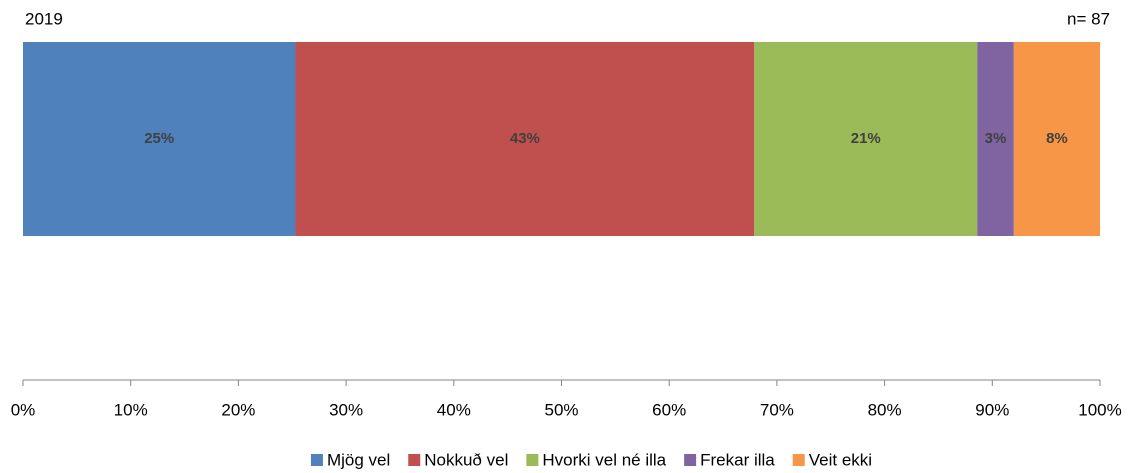 Image resolution: width=1135 pixels, height=473 pixels. Describe the element at coordinates (466, 459) in the screenshot. I see `legend-label: Nokkuð vel` at that location.